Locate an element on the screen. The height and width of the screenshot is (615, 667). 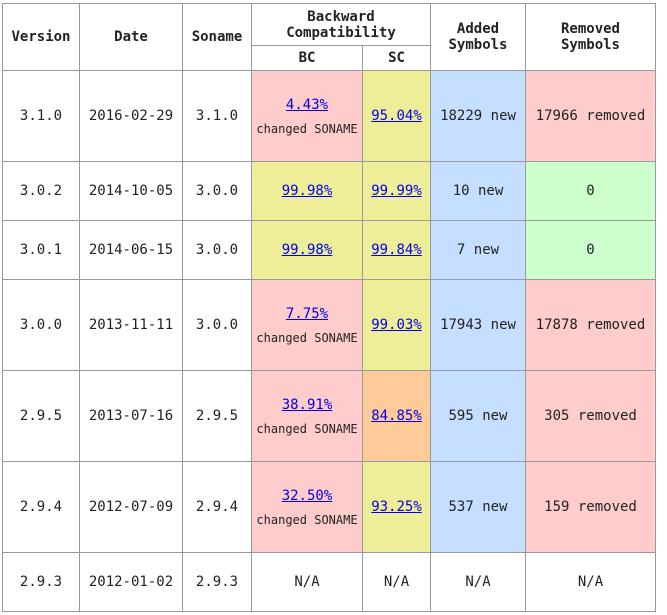
version-cell: 3.0.1 is located at coordinates (41, 250).